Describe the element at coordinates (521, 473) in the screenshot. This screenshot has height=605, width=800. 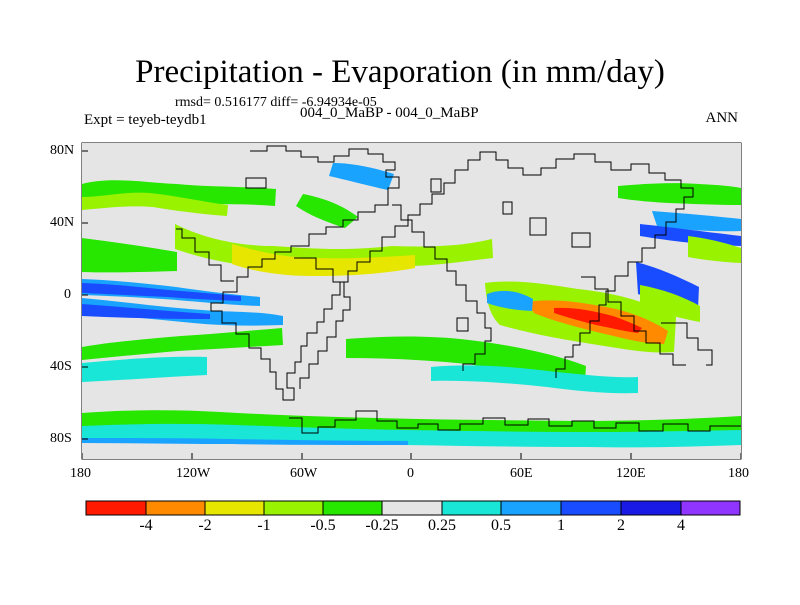
I see `lon-label-60e: 60E` at that location.